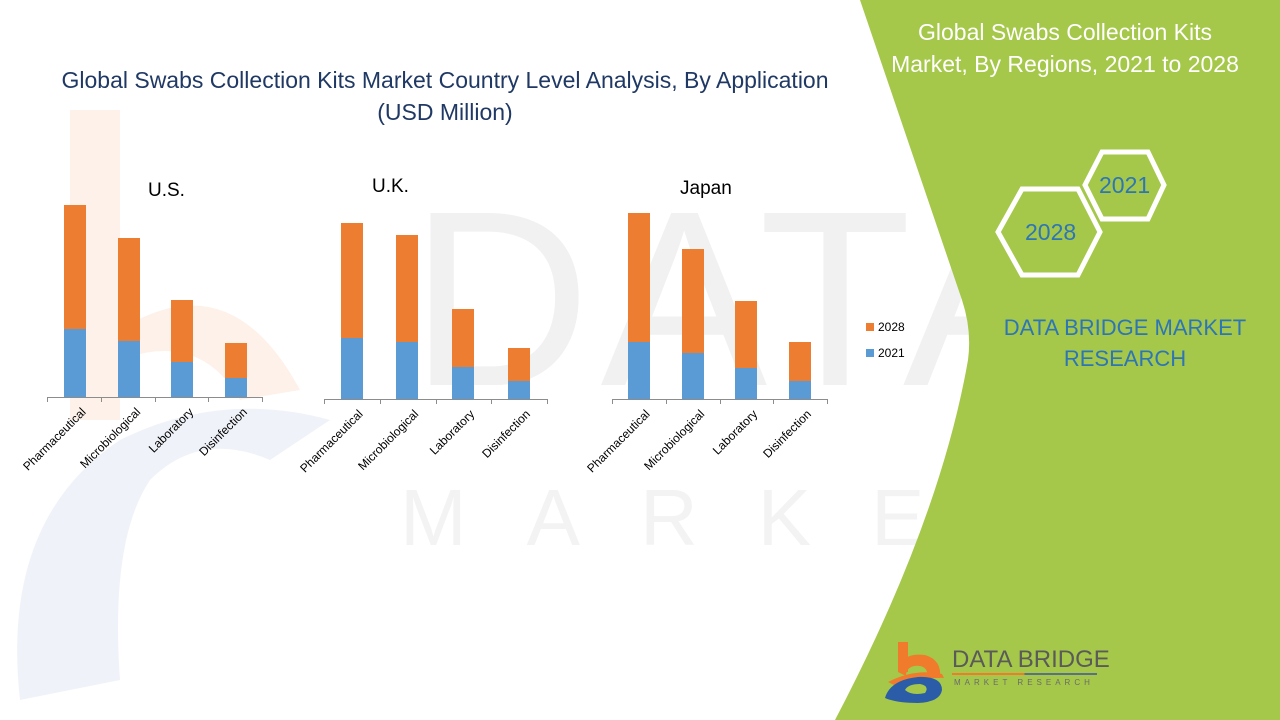  I want to click on bar-us-pharmaceutical, so click(75, 301).